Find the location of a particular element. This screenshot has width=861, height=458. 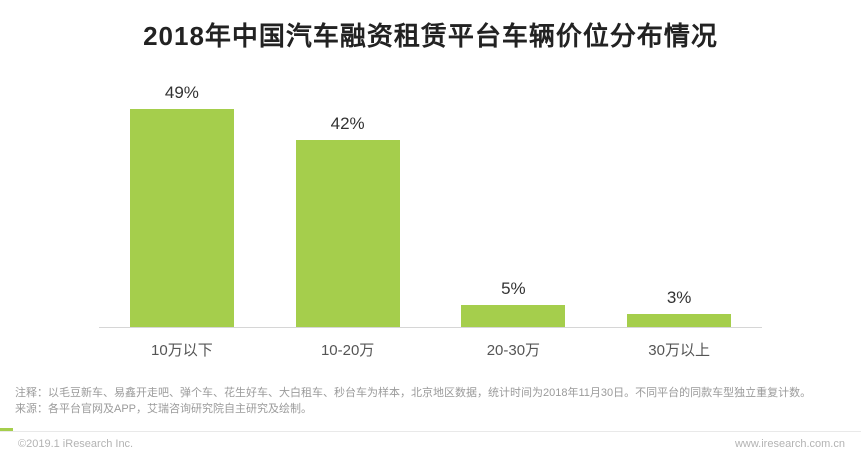

note-source: 来源：各平台官网及APP，艾瑞咨询研究院自主研究及绘制。 is located at coordinates (164, 408).